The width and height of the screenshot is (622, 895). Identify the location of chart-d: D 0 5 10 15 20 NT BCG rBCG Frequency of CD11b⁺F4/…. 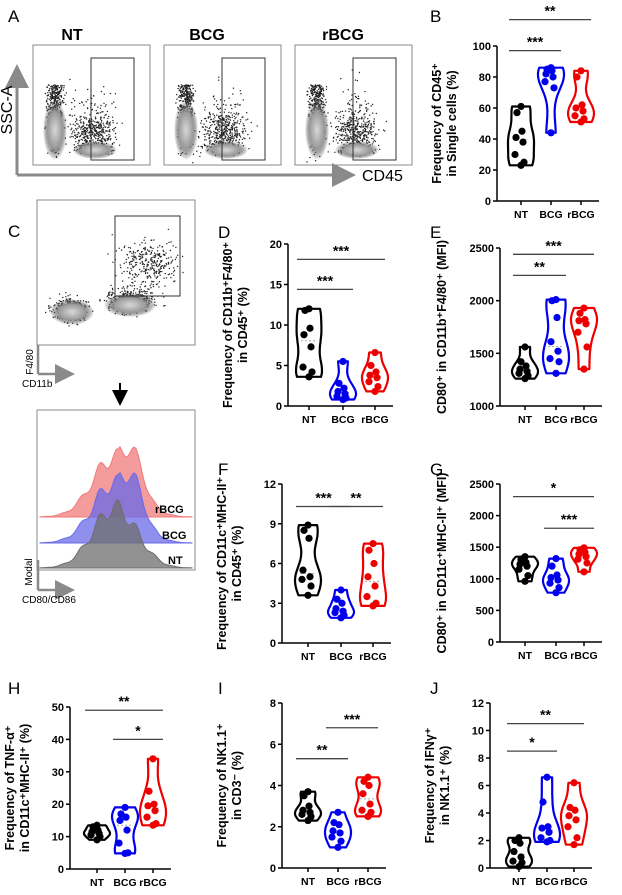
(305, 324).